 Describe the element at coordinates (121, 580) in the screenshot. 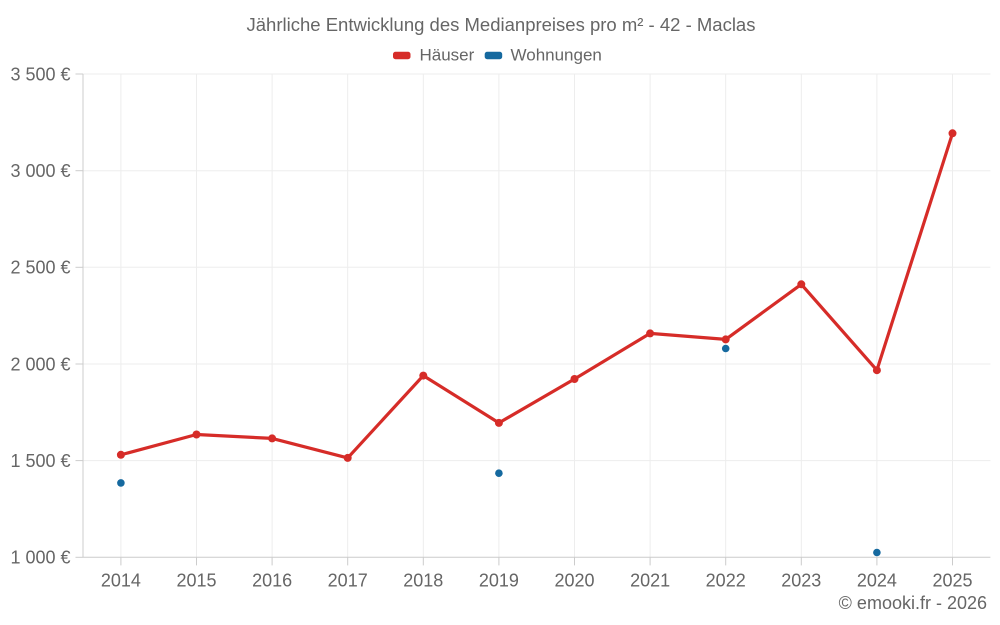

I see `svg-text: 2014` at that location.